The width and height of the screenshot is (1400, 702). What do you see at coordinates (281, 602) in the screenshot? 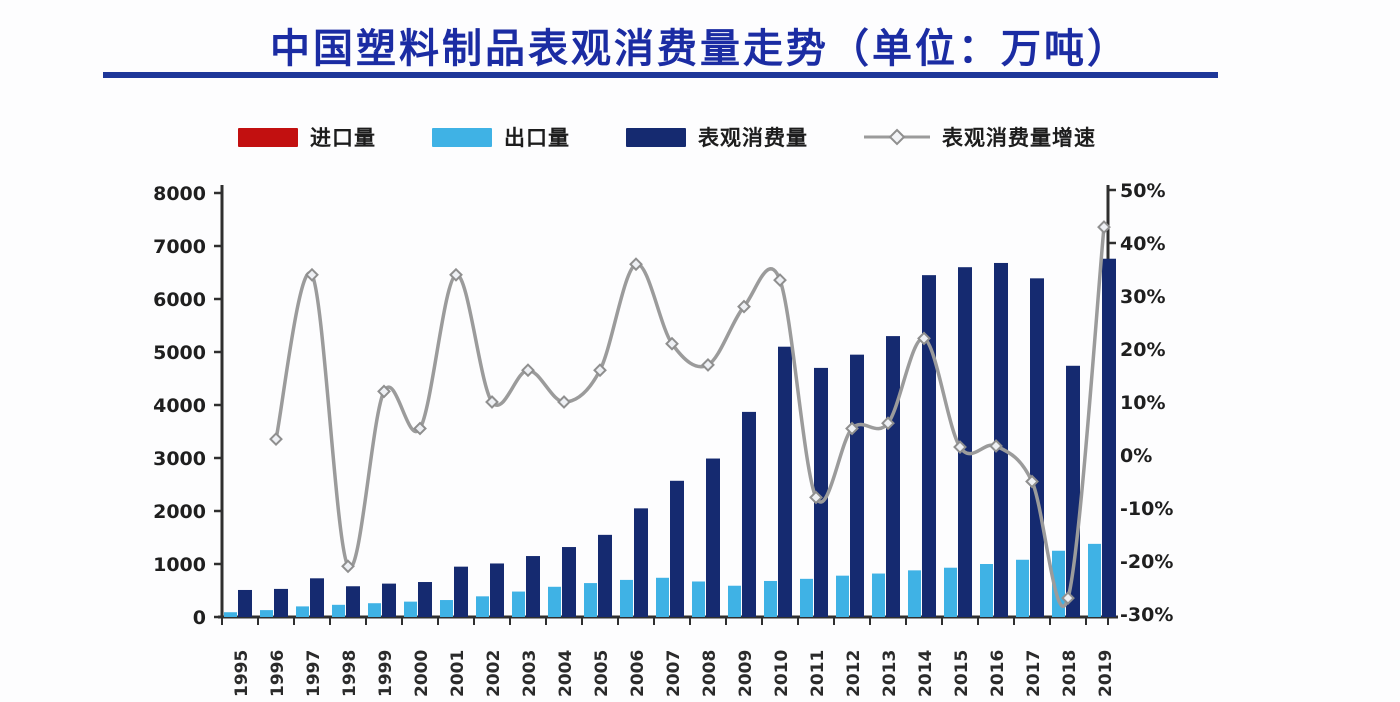
I see `bar-consumption-1996` at bounding box center [281, 602].